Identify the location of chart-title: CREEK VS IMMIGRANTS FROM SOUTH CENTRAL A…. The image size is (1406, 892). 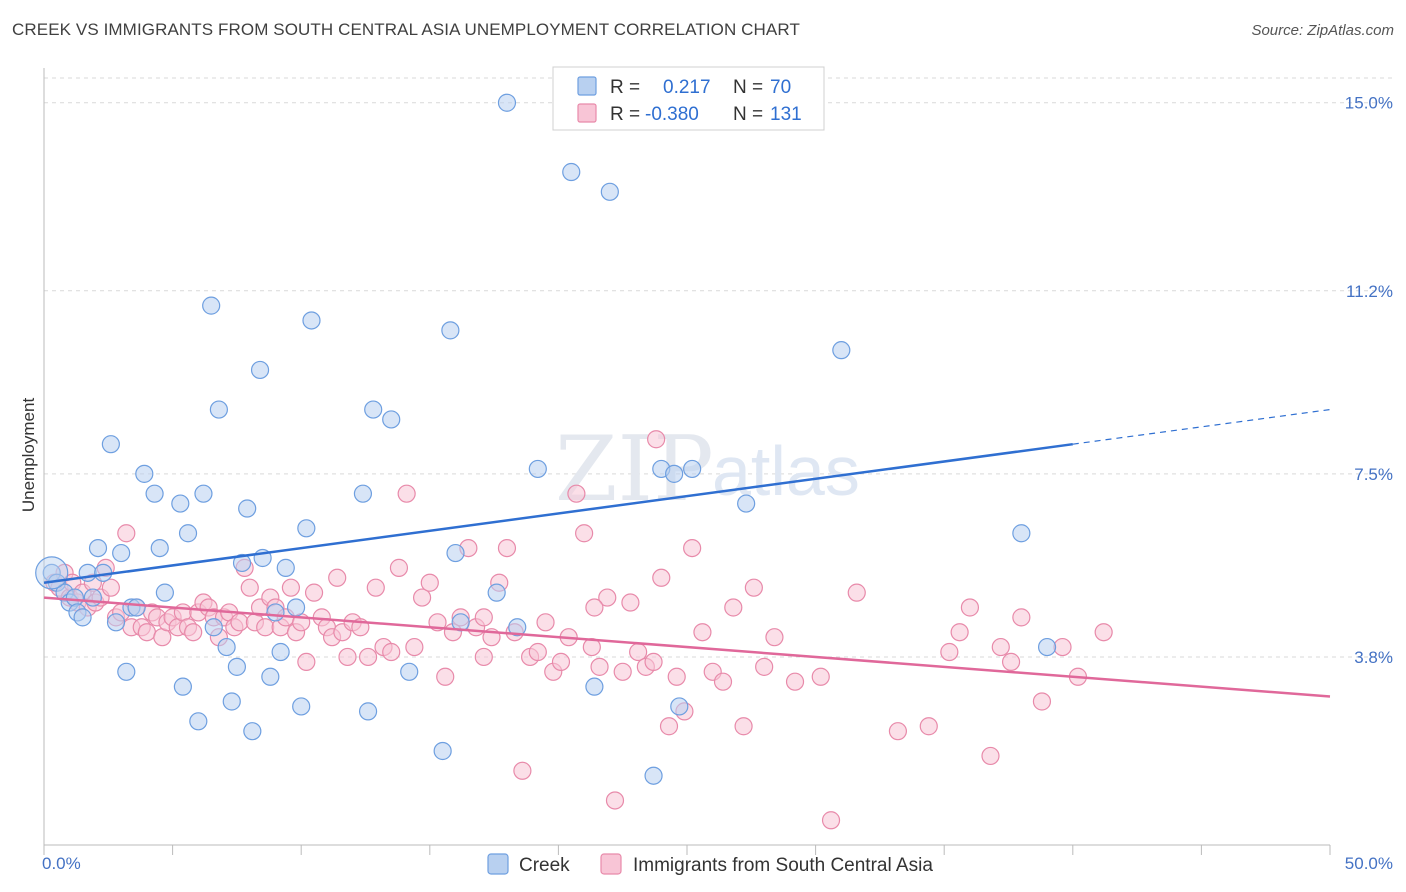
(406, 29).